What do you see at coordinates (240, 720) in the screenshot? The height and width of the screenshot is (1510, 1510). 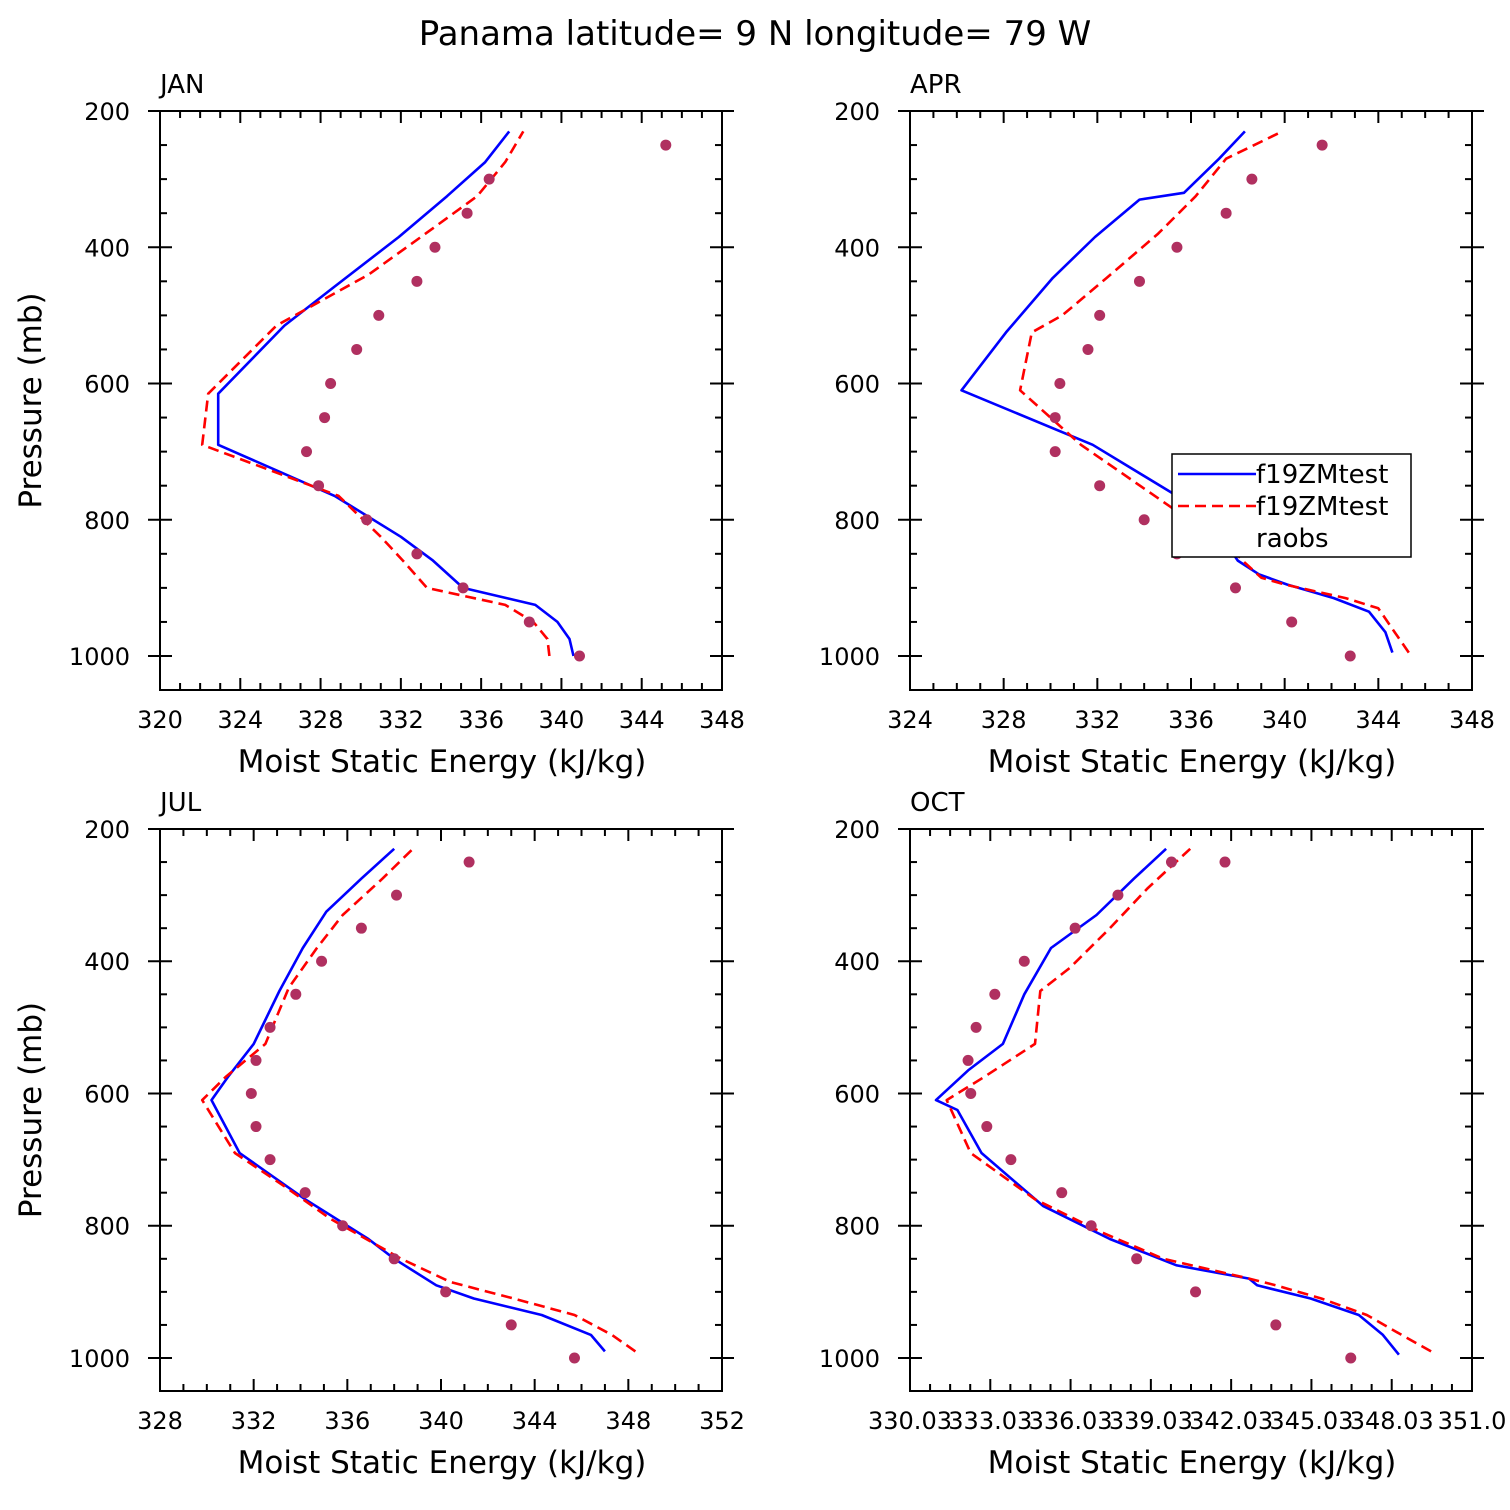 I see `x-tick-label: 324` at bounding box center [240, 720].